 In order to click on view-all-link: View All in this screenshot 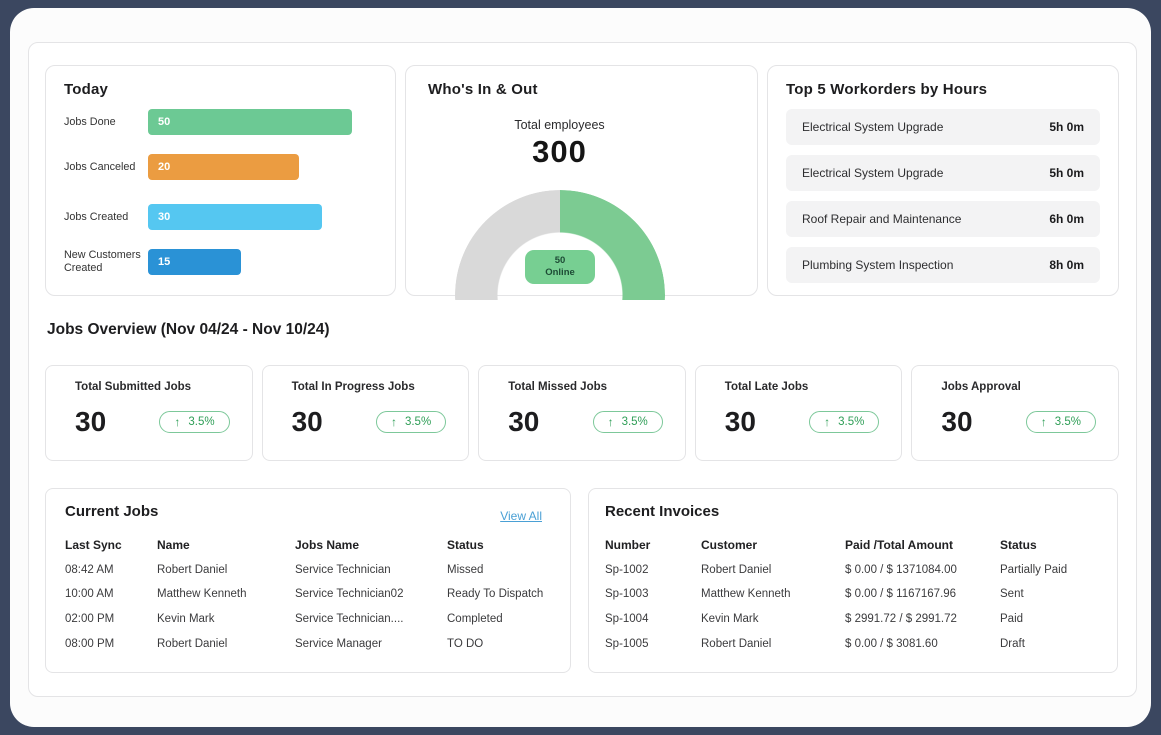, I will do `click(521, 516)`.